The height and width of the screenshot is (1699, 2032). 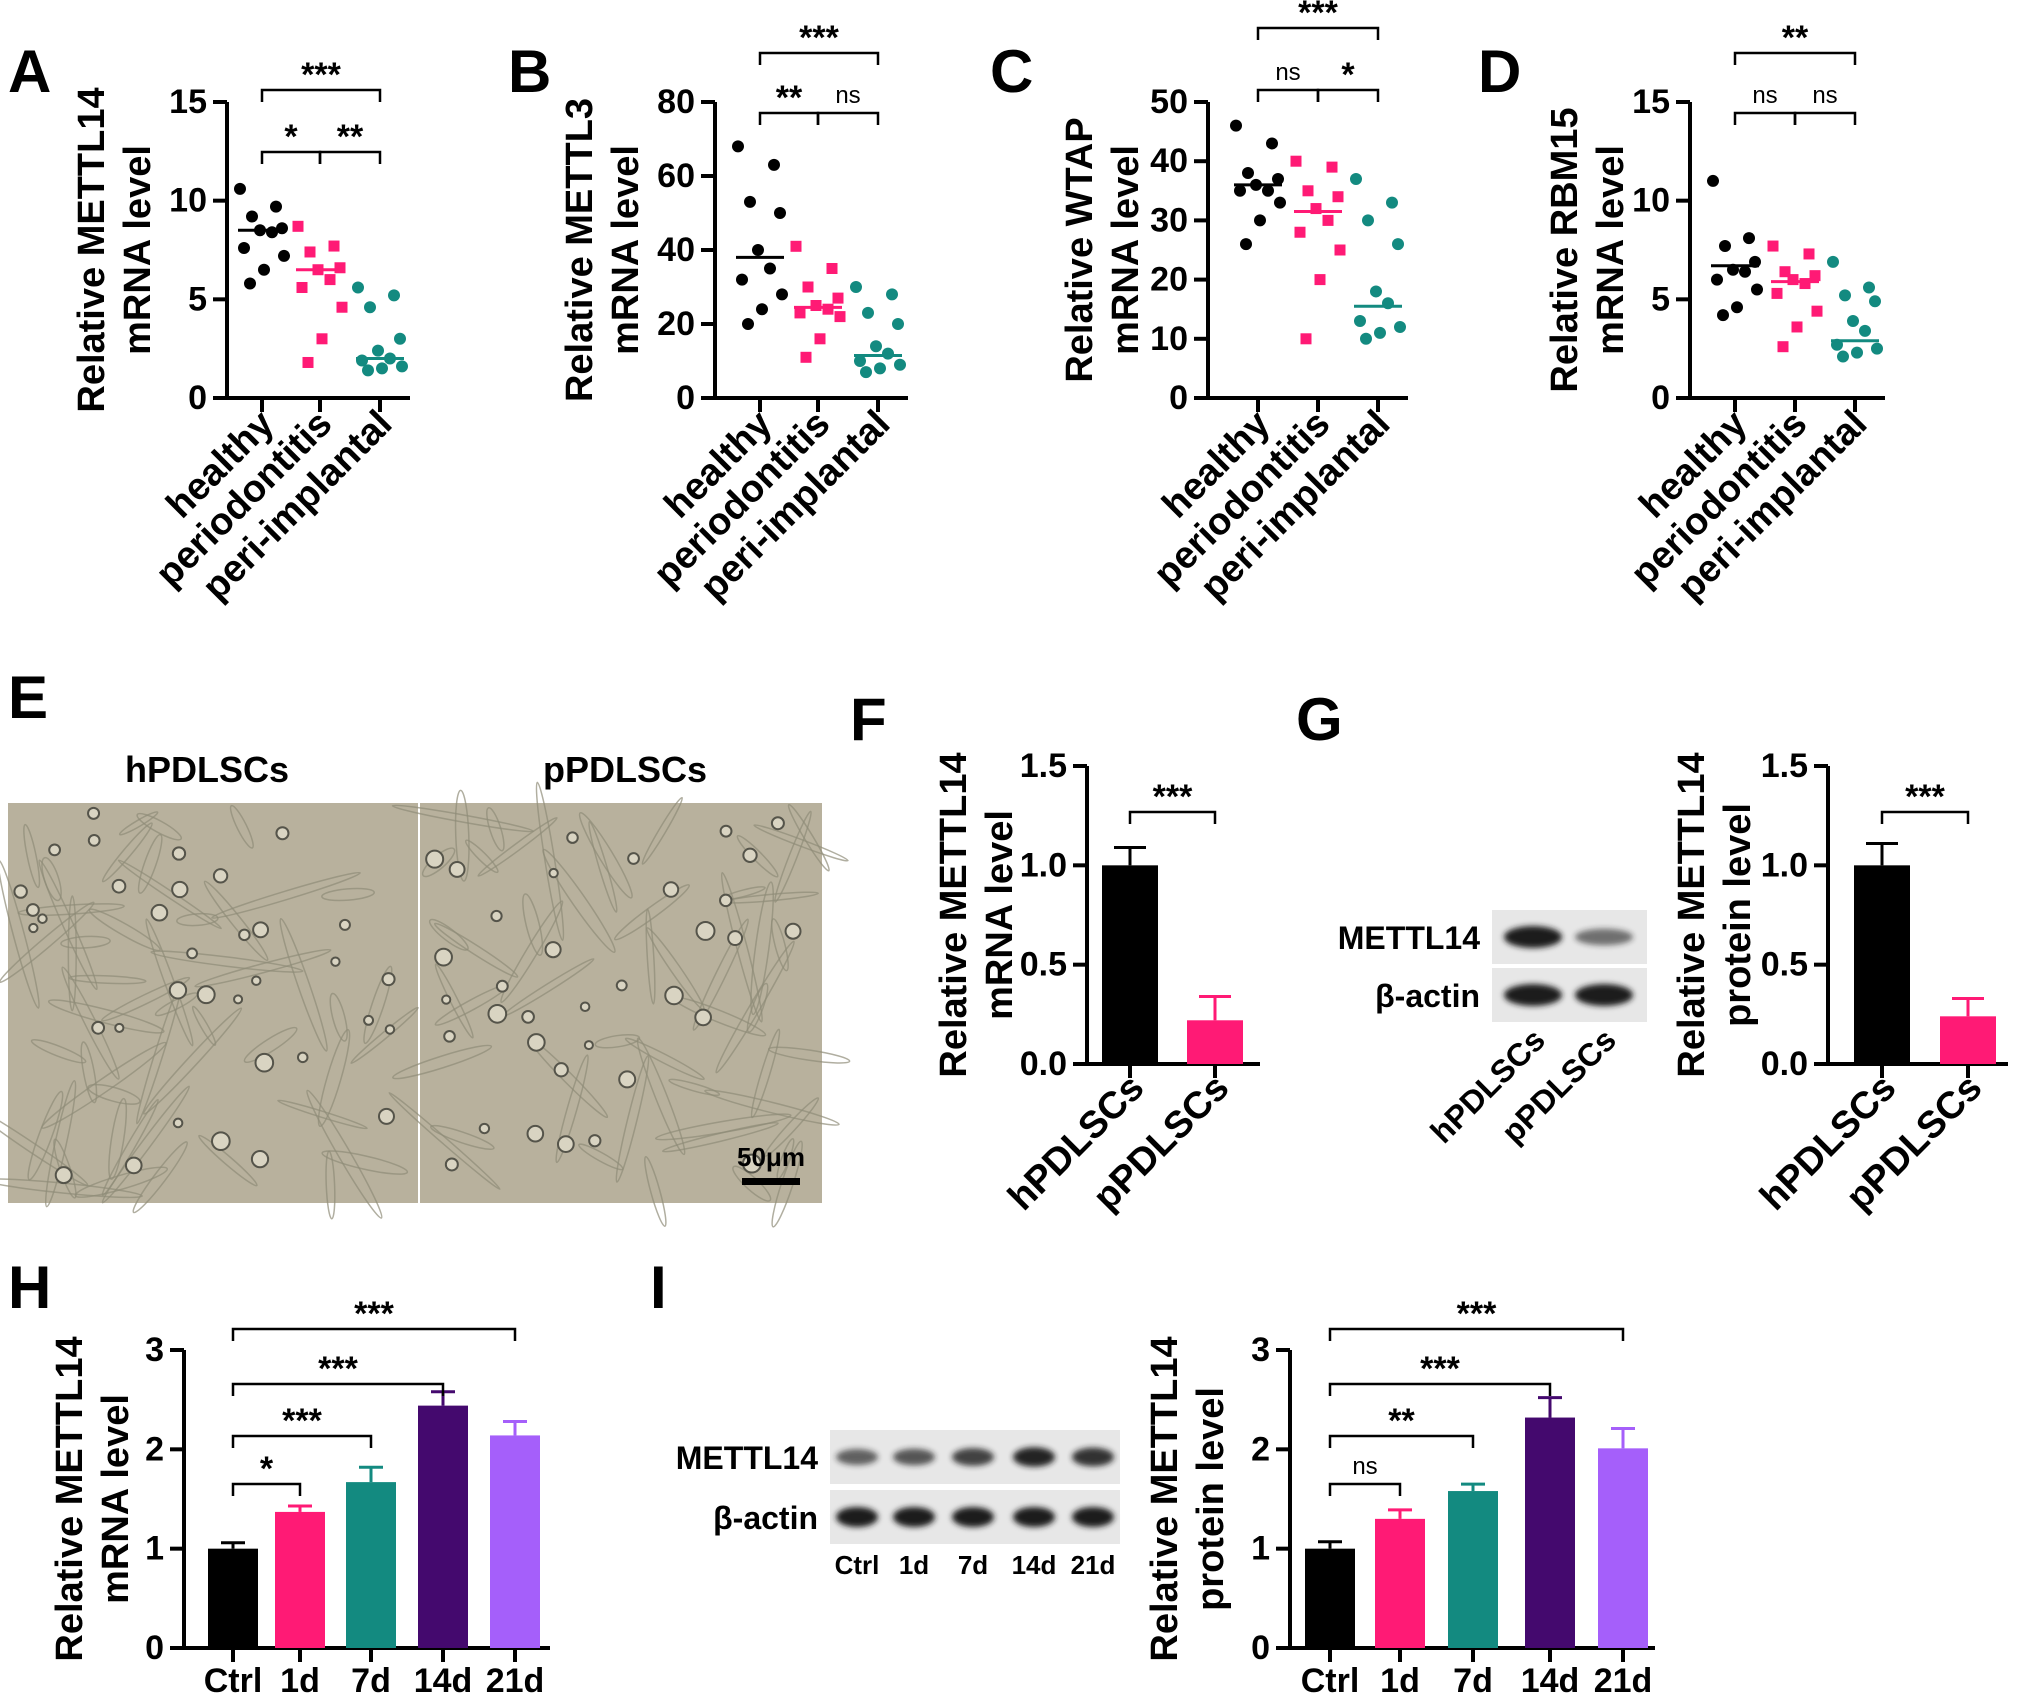 What do you see at coordinates (1103, 249) in the screenshot?
I see `y-axis-label: Relative WTAP mRNA level` at bounding box center [1103, 249].